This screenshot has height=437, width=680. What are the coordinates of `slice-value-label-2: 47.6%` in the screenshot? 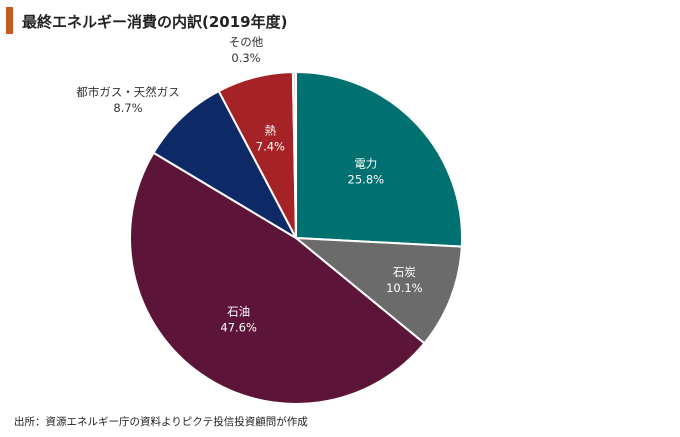 It's located at (238, 327).